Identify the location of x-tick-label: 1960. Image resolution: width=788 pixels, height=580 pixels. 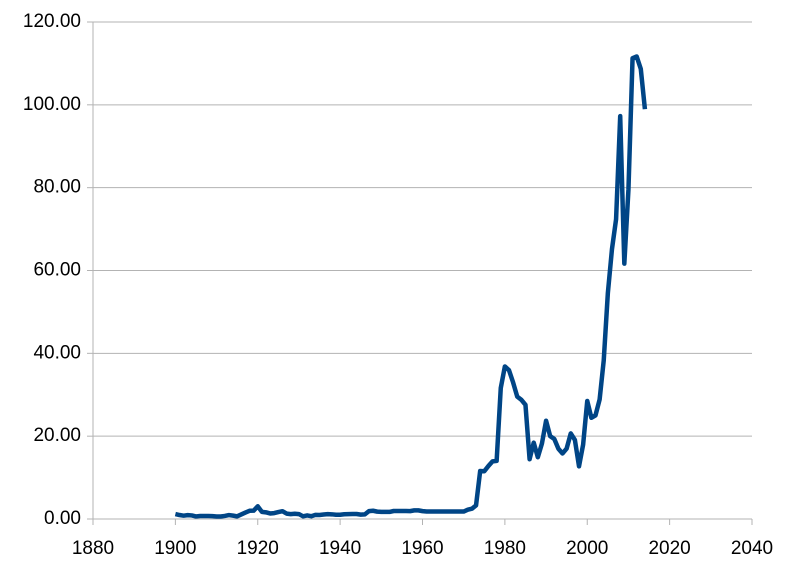
(422, 548).